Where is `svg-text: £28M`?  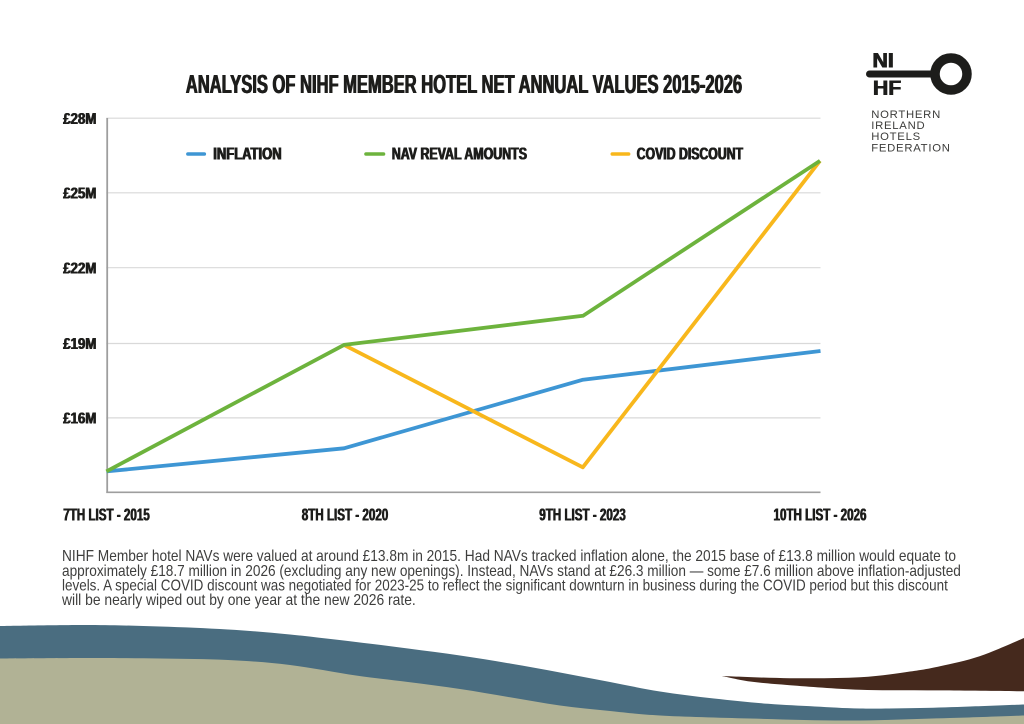 svg-text: £28M is located at coordinates (79, 119).